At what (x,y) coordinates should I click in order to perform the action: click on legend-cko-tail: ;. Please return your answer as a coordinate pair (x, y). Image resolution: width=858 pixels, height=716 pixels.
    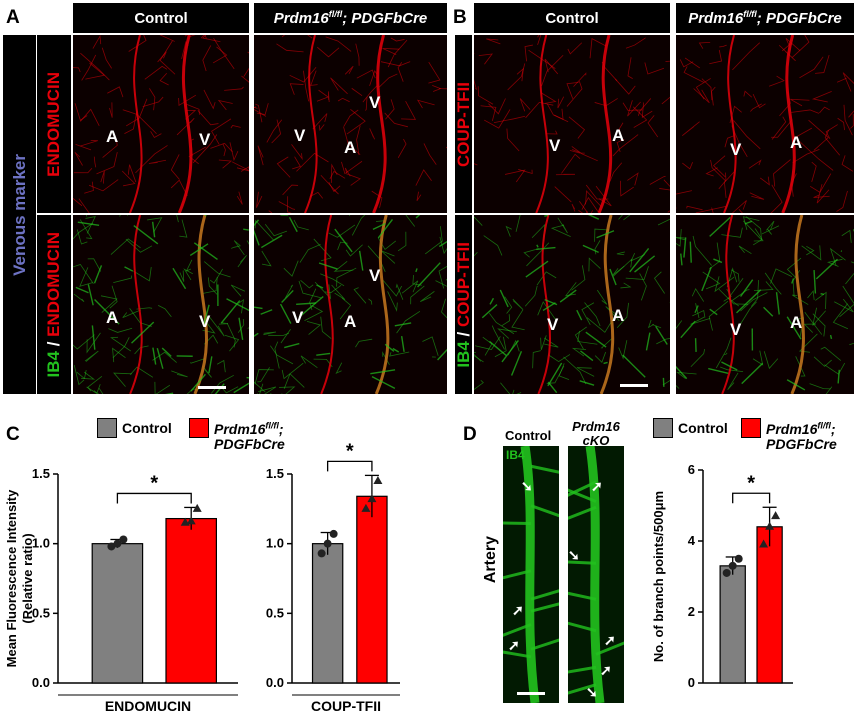
    Looking at the image, I should click on (833, 428).